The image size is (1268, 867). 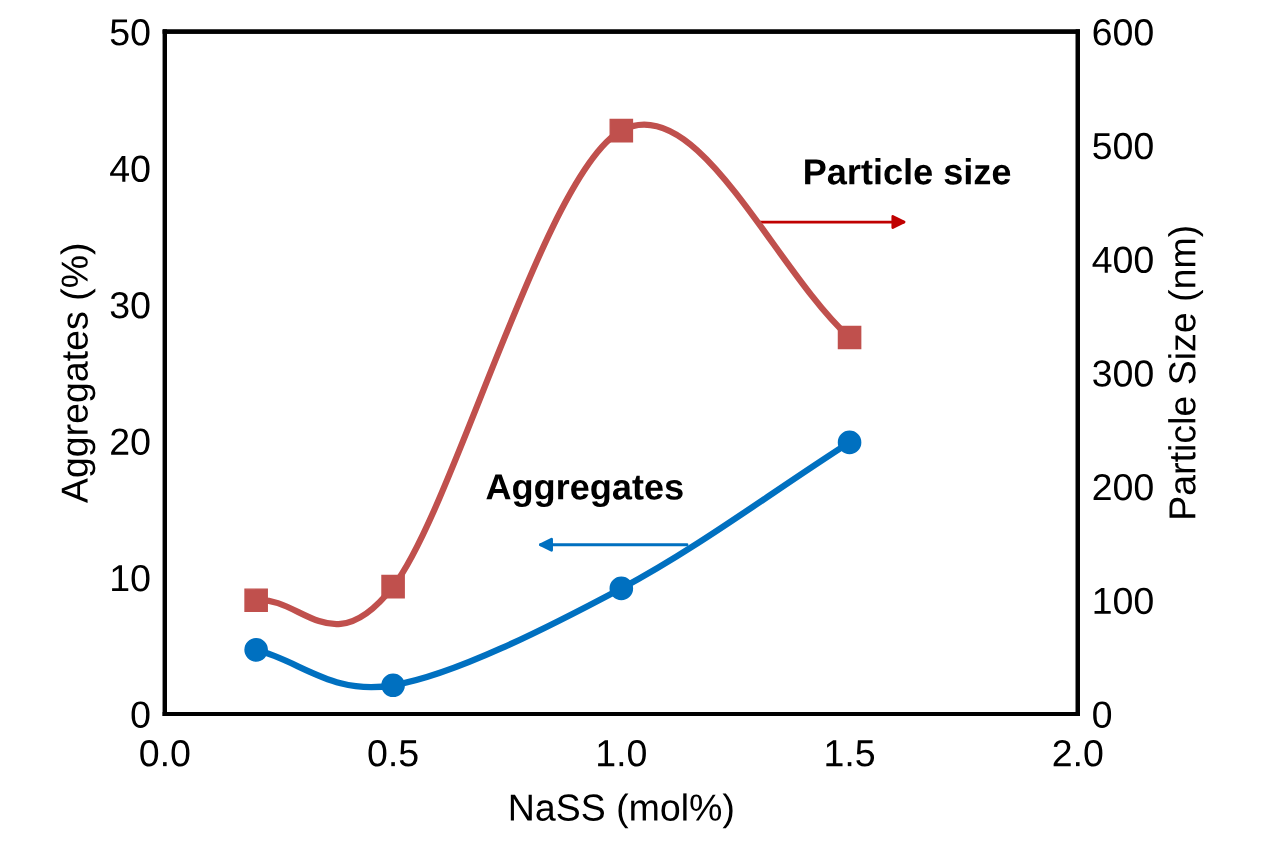 What do you see at coordinates (165, 753) in the screenshot?
I see `x-tick-label: 0.0` at bounding box center [165, 753].